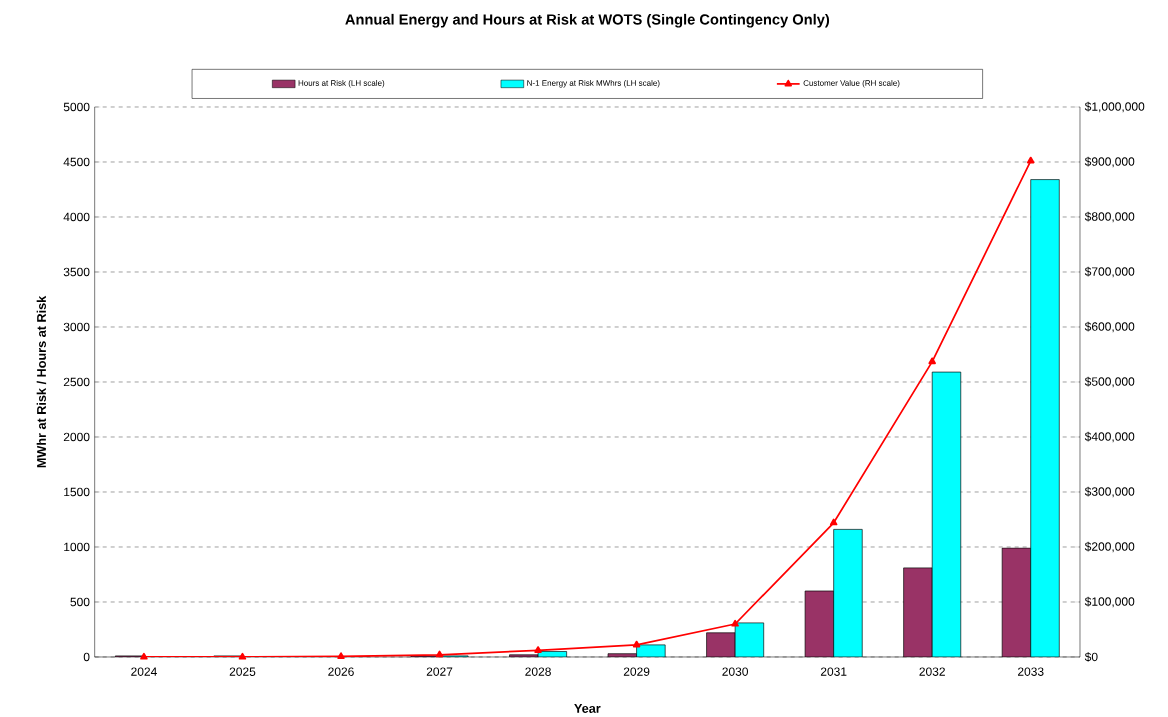 The height and width of the screenshot is (717, 1168). Describe the element at coordinates (851, 83) in the screenshot. I see `legend-label: Customer Value (RH scale)` at that location.